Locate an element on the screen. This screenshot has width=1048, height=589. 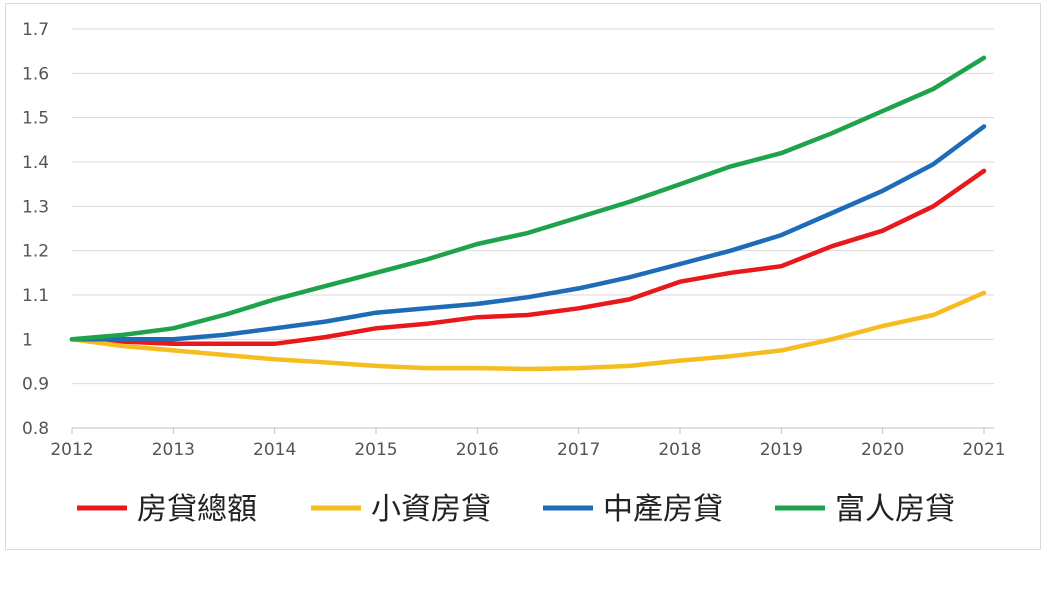
x-tick-label: 2014 is located at coordinates (274, 450).